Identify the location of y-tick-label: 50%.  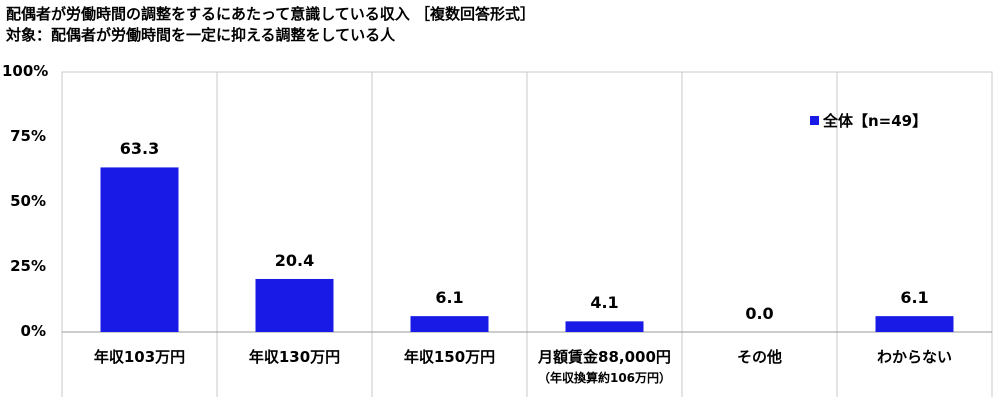
(28, 201).